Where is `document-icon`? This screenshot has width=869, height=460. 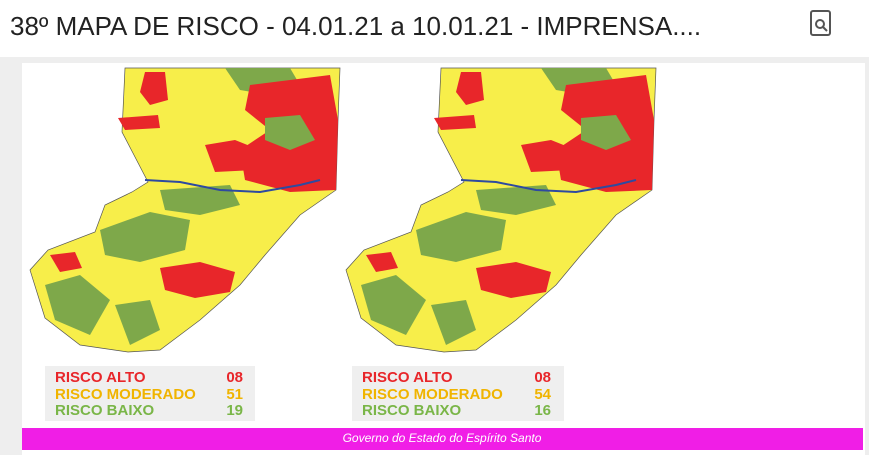
document-icon is located at coordinates (820, 23).